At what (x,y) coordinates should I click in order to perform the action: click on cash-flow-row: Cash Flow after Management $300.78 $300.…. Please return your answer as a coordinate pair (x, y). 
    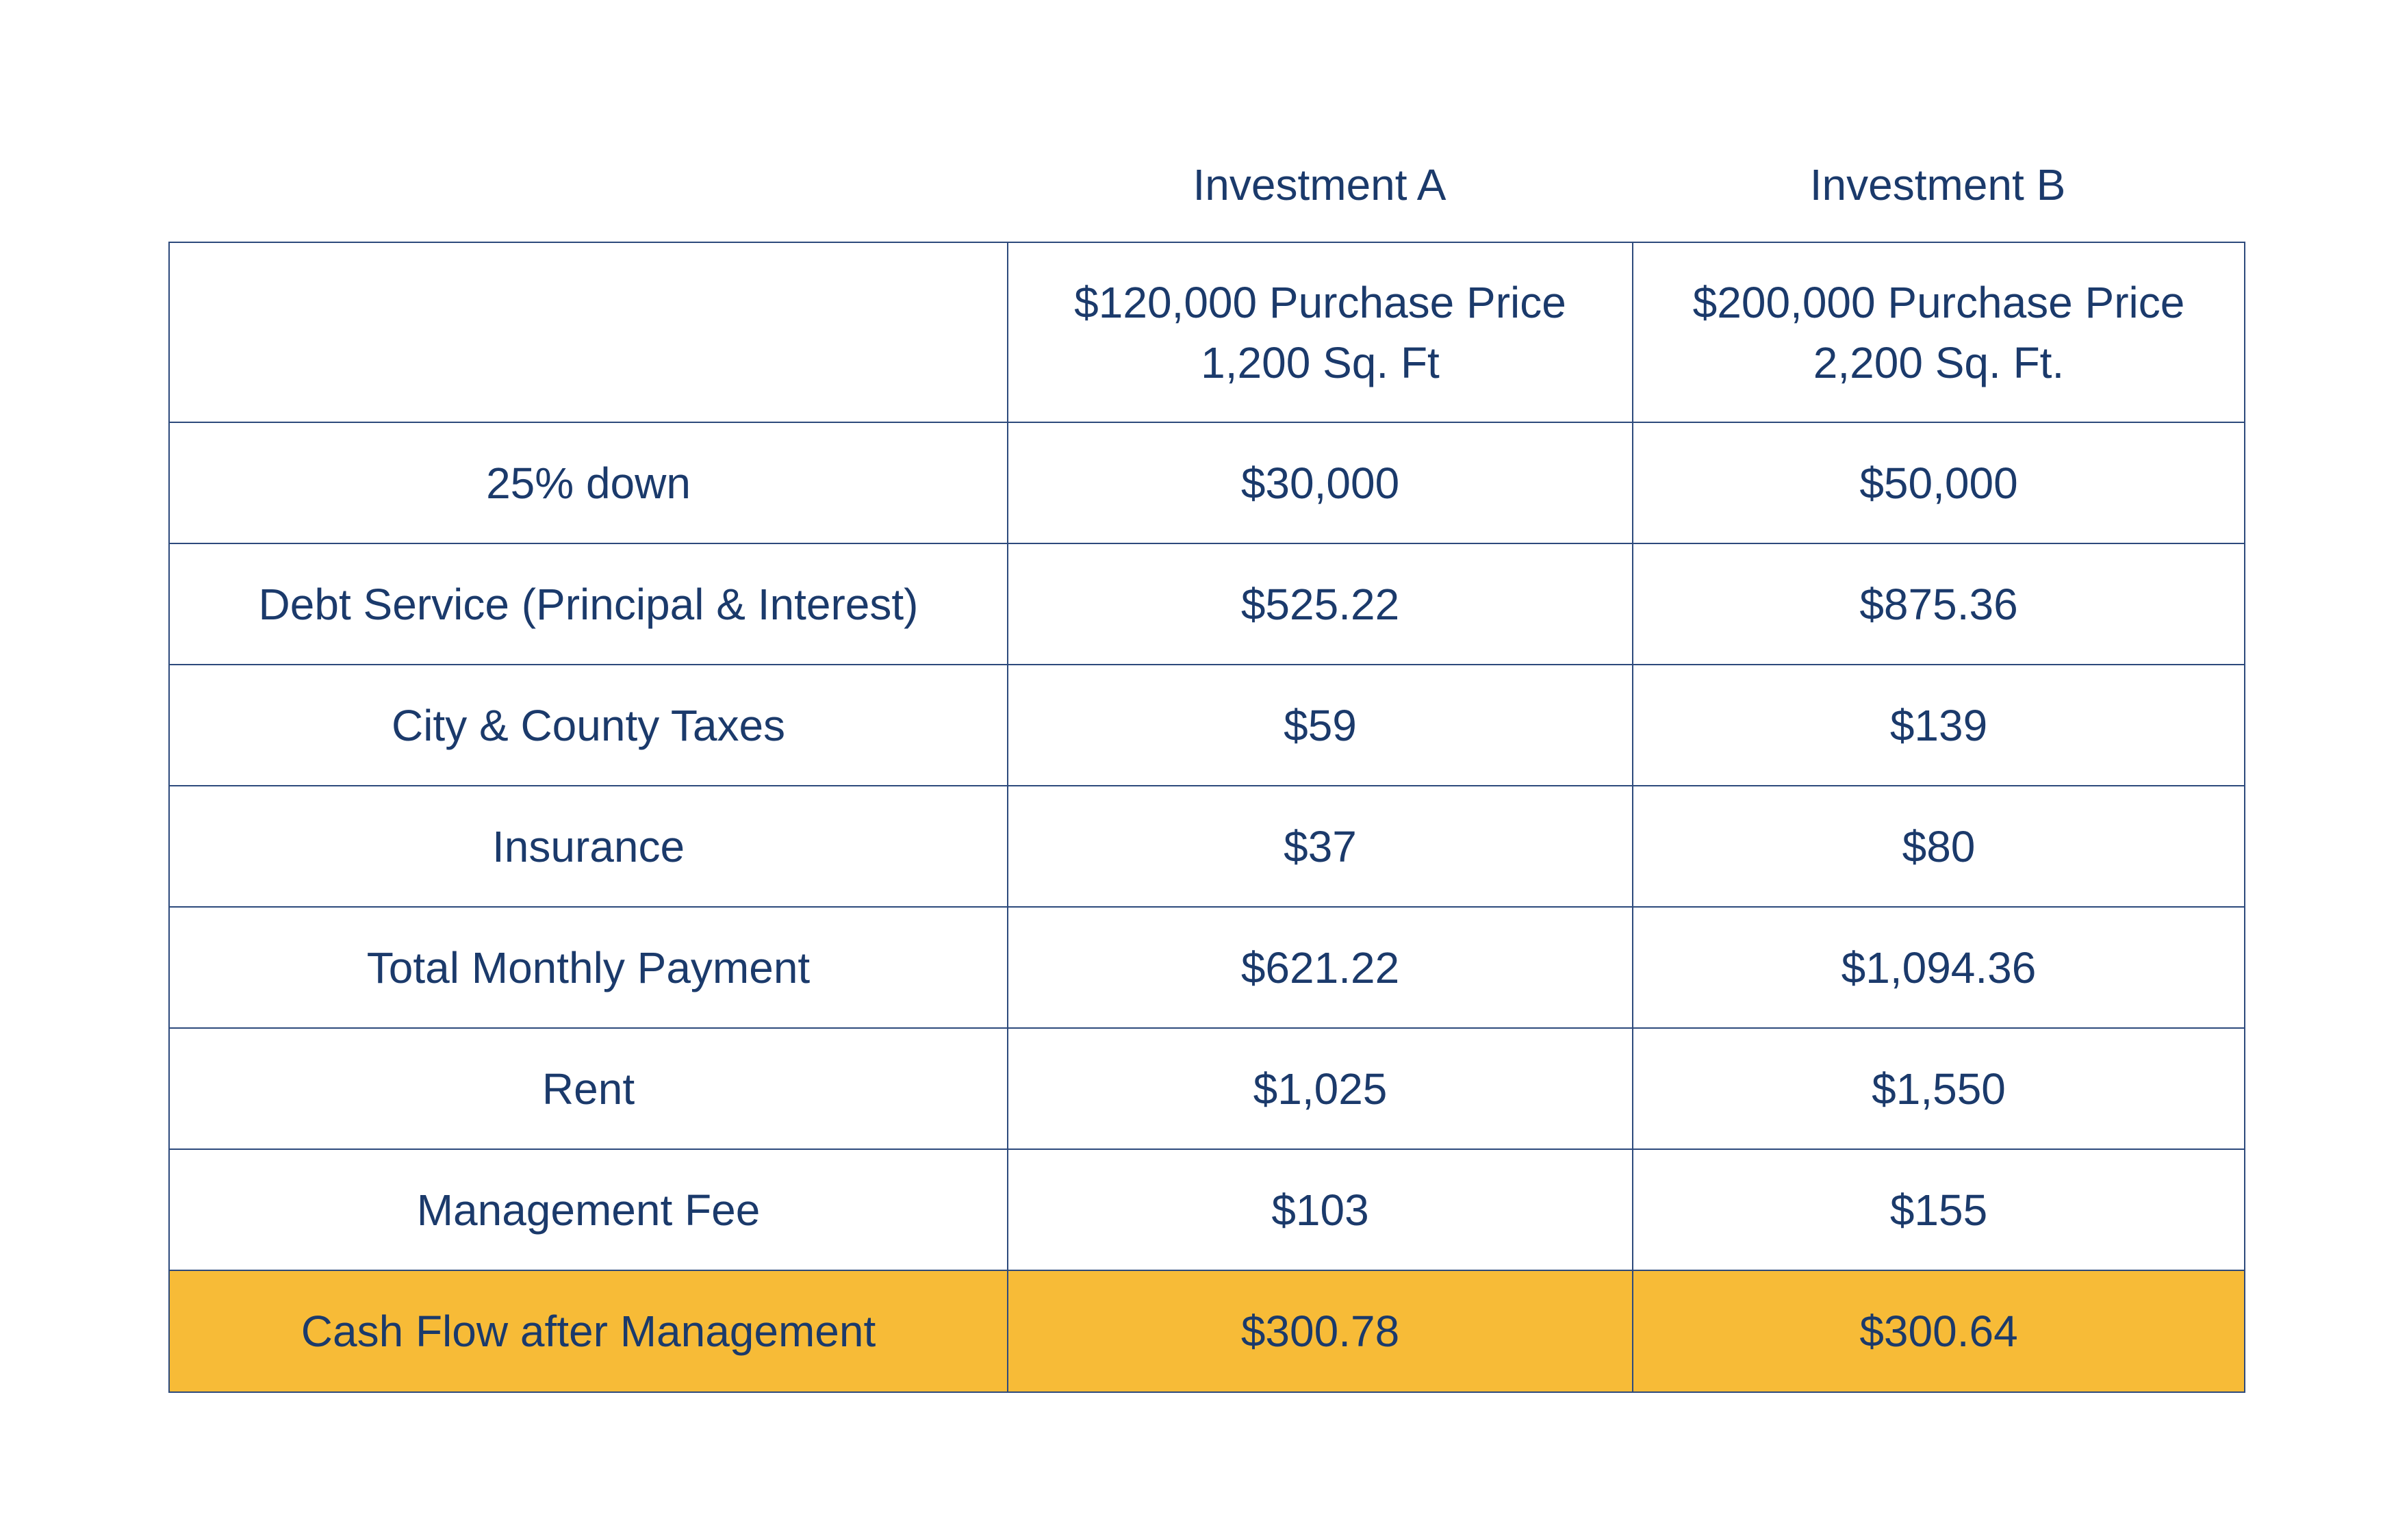
    Looking at the image, I should click on (1206, 1331).